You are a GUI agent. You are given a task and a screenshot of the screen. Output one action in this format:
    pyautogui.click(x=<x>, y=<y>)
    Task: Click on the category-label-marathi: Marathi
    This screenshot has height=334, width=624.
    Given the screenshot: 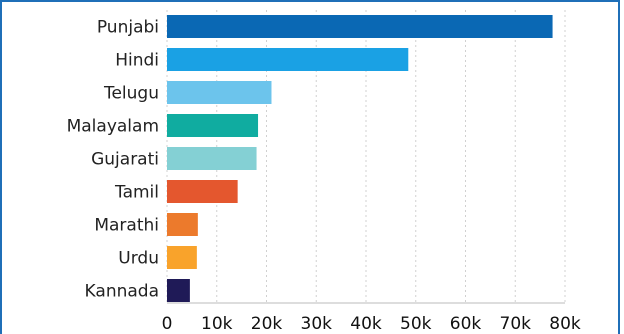 What is the action you would take?
    pyautogui.click(x=126, y=226)
    